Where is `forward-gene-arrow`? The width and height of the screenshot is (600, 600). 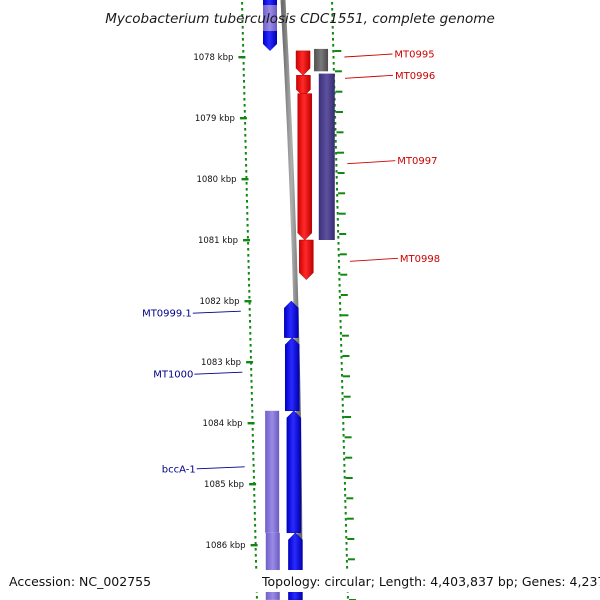 forward-gene-arrow is located at coordinates (291, 319).